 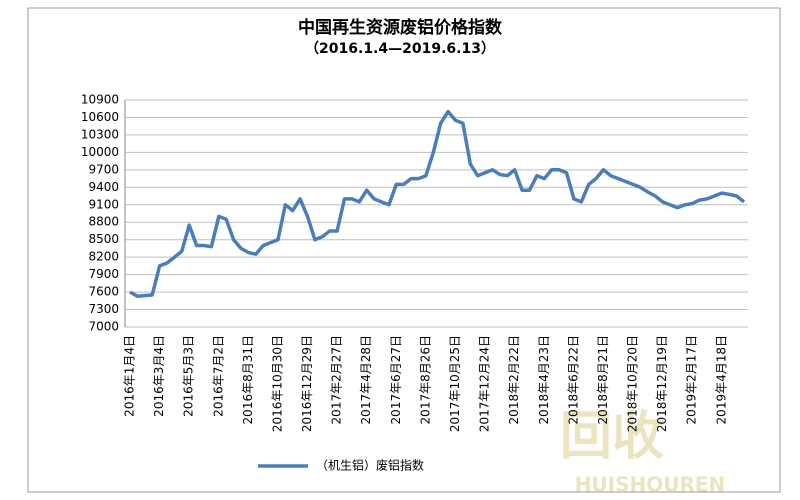 I want to click on y-tick-label: 9100, so click(x=103, y=204).